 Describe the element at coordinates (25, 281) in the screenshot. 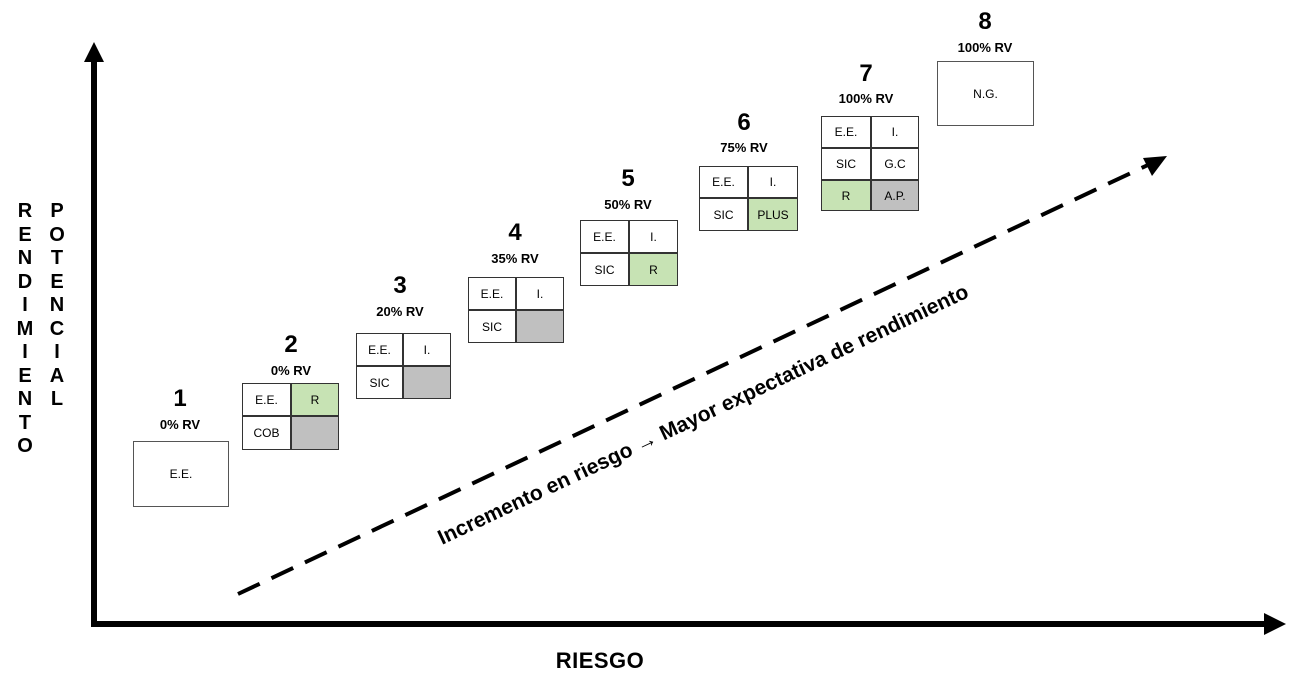

I see `y-label-letter: D` at that location.